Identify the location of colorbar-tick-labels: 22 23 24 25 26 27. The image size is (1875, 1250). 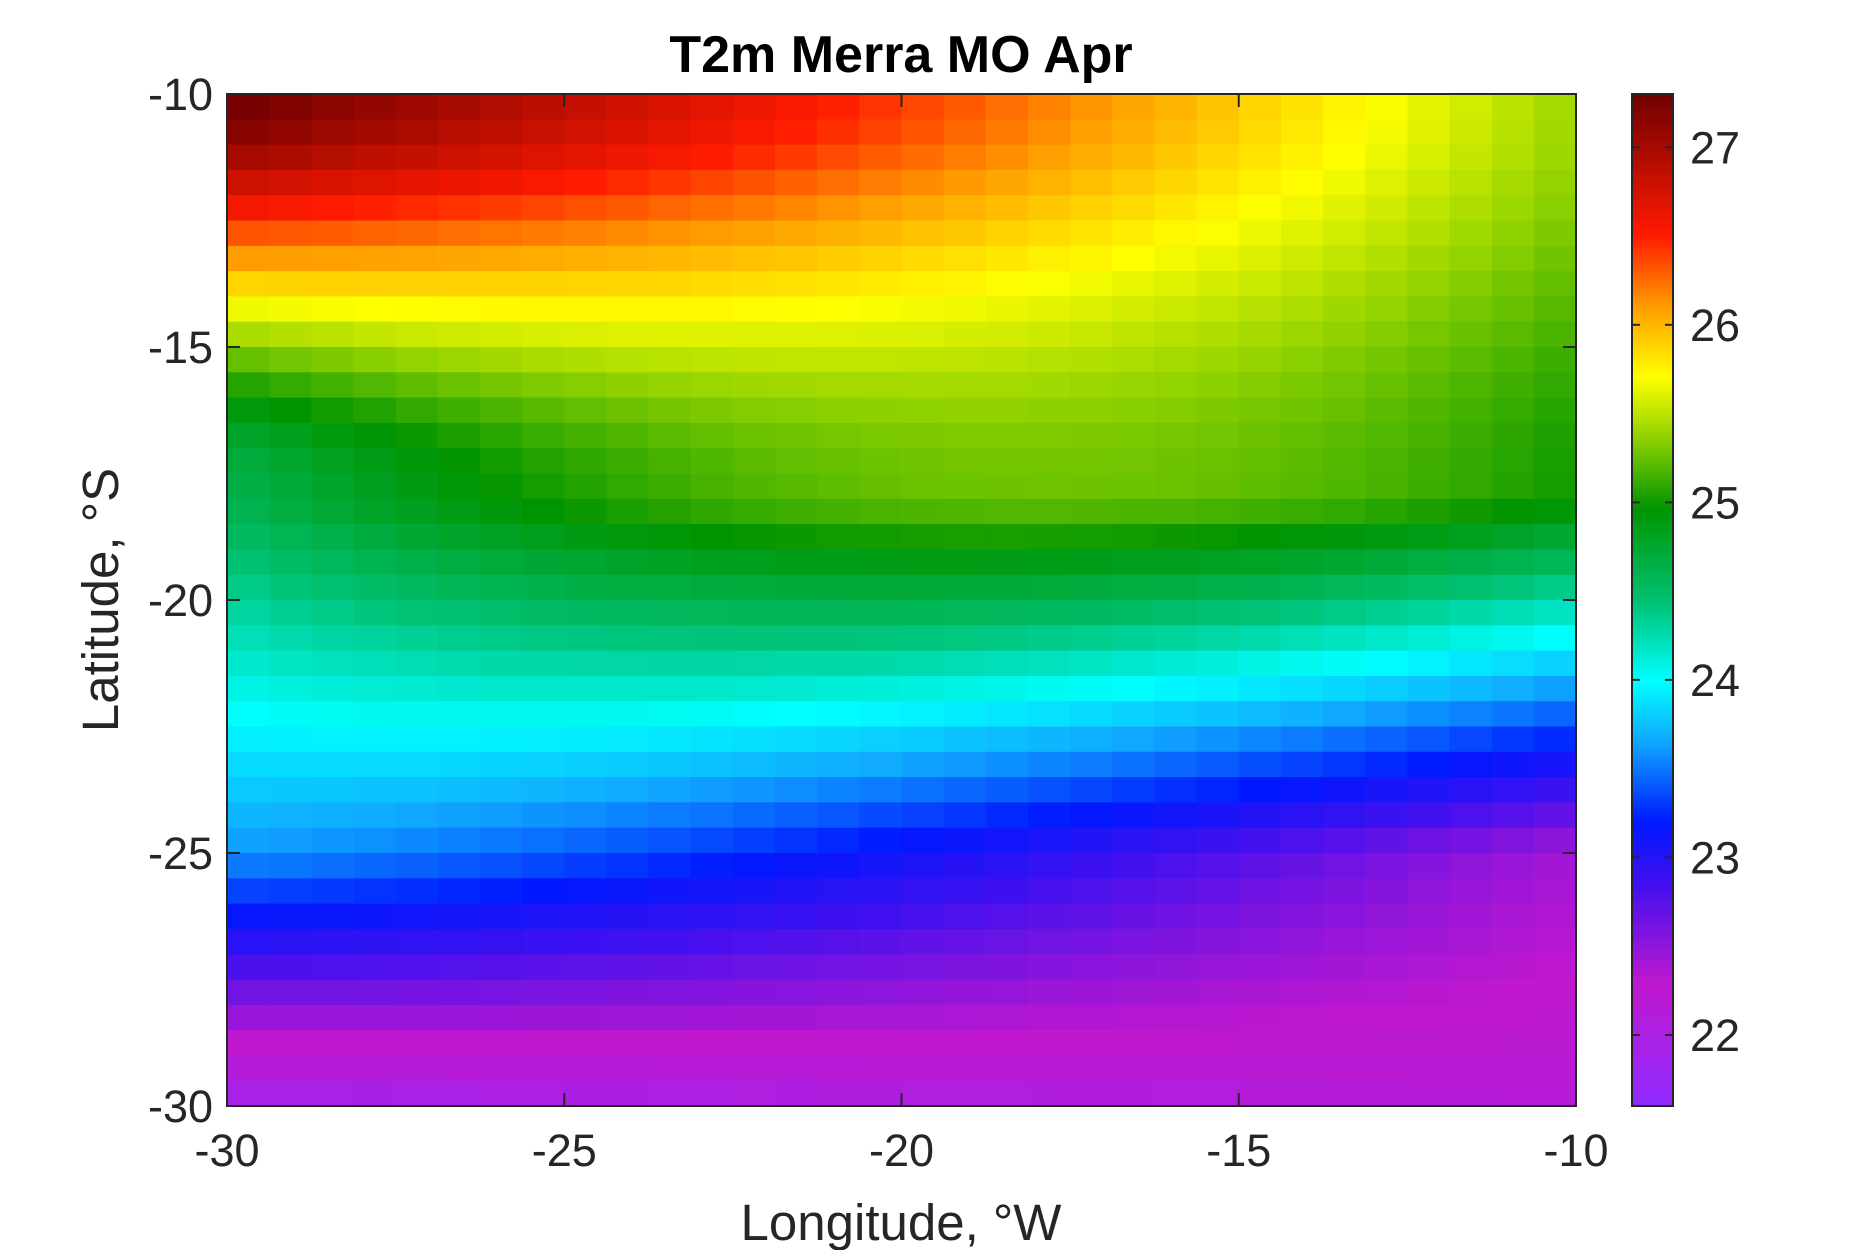
(1715, 591).